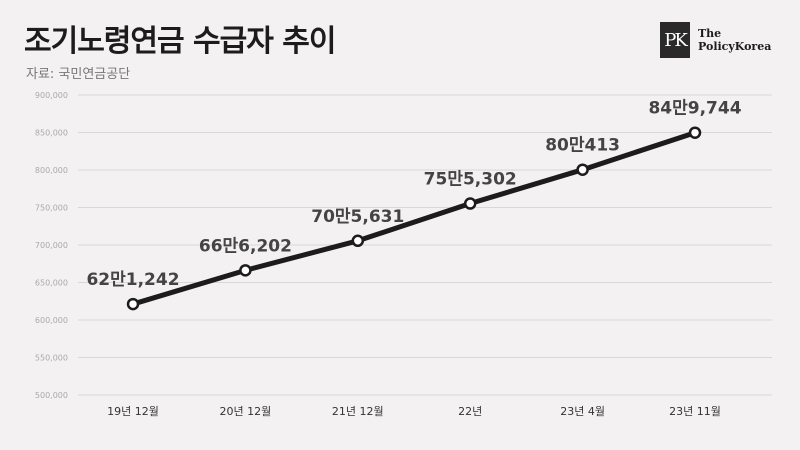  I want to click on chart-title: 조기노령연금 수급자 추이, so click(180, 41).